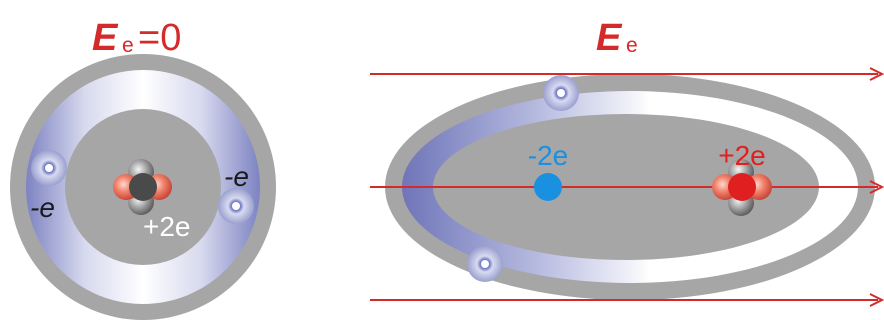 This screenshot has width=884, height=320. Describe the element at coordinates (159, 38) in the screenshot. I see `left-title-suffix: =0` at that location.